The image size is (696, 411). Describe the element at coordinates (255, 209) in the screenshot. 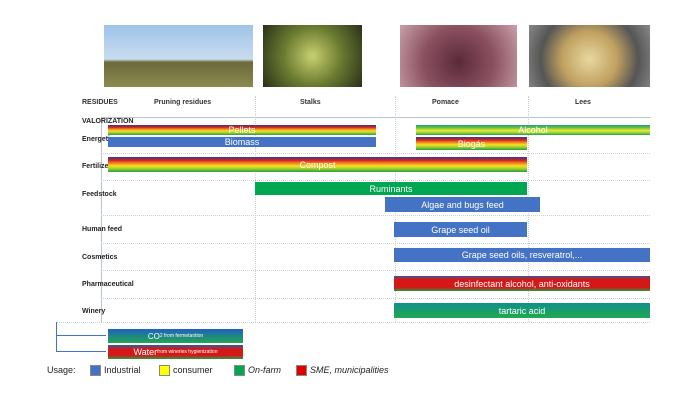

I see `divider` at that location.